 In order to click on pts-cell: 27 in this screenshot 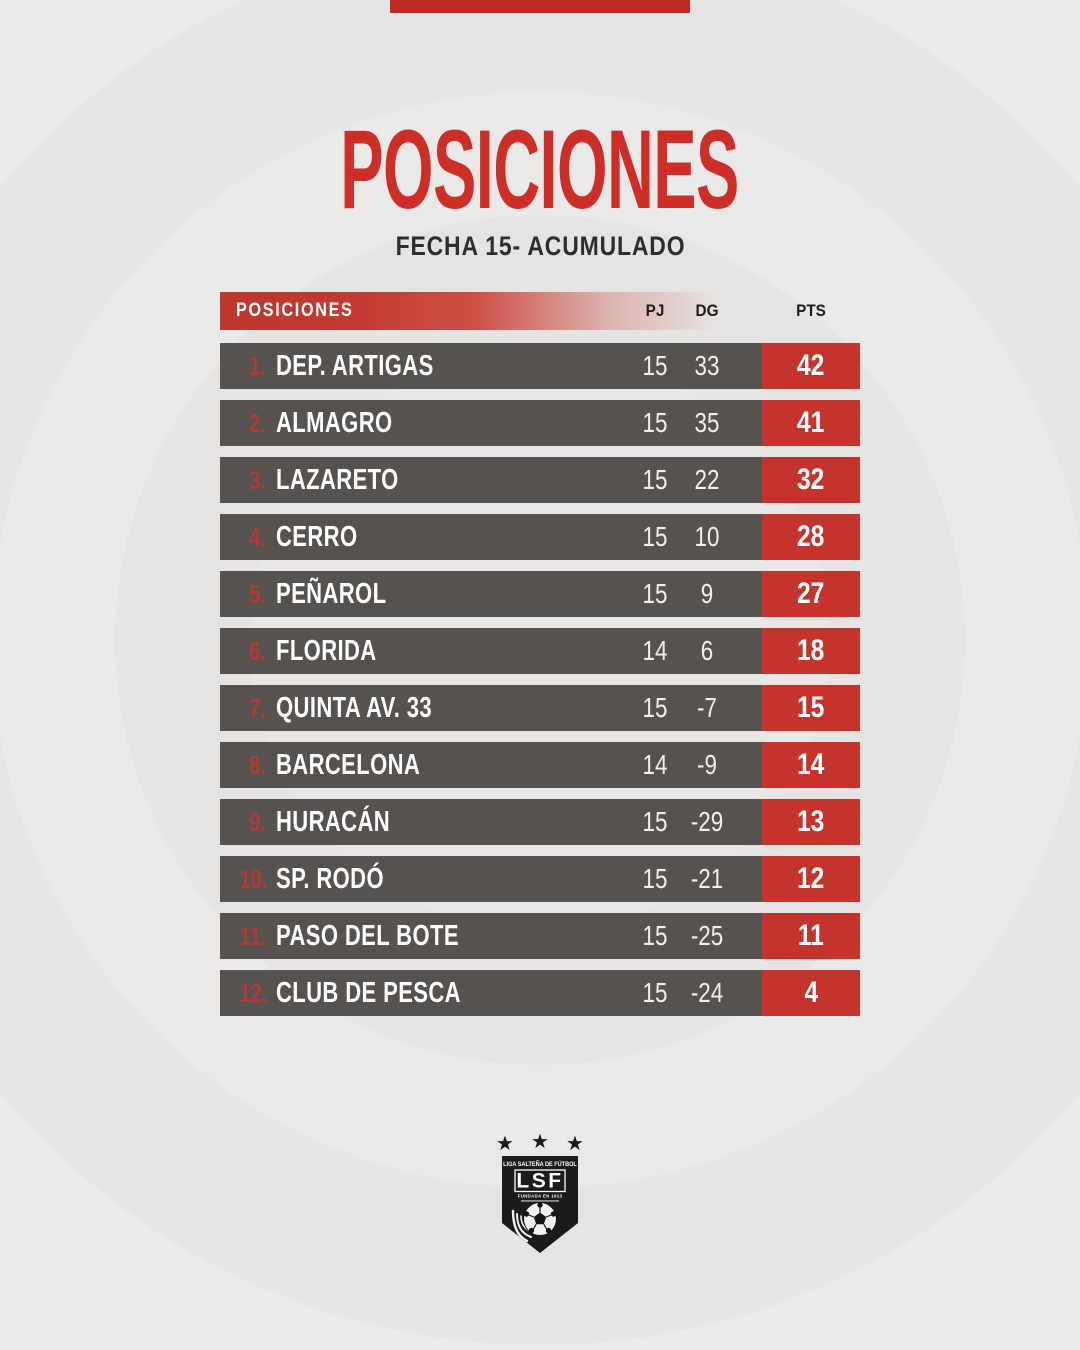, I will do `click(811, 594)`.